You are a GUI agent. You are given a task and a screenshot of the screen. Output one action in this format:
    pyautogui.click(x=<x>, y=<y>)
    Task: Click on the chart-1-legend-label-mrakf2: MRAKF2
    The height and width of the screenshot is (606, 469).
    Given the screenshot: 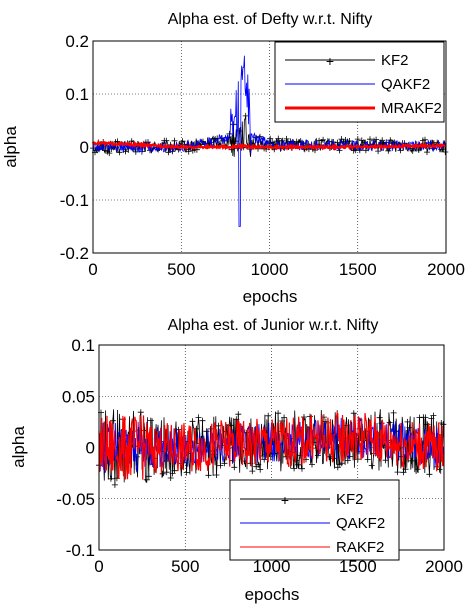 What is the action you would take?
    pyautogui.click(x=411, y=108)
    